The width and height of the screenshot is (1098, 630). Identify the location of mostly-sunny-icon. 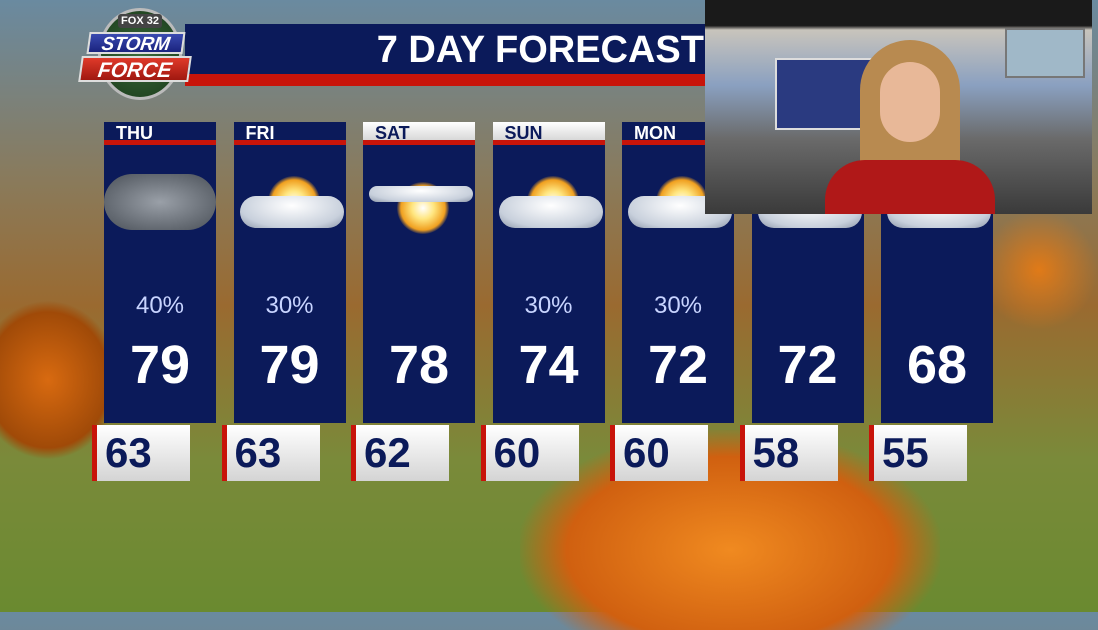
(419, 206).